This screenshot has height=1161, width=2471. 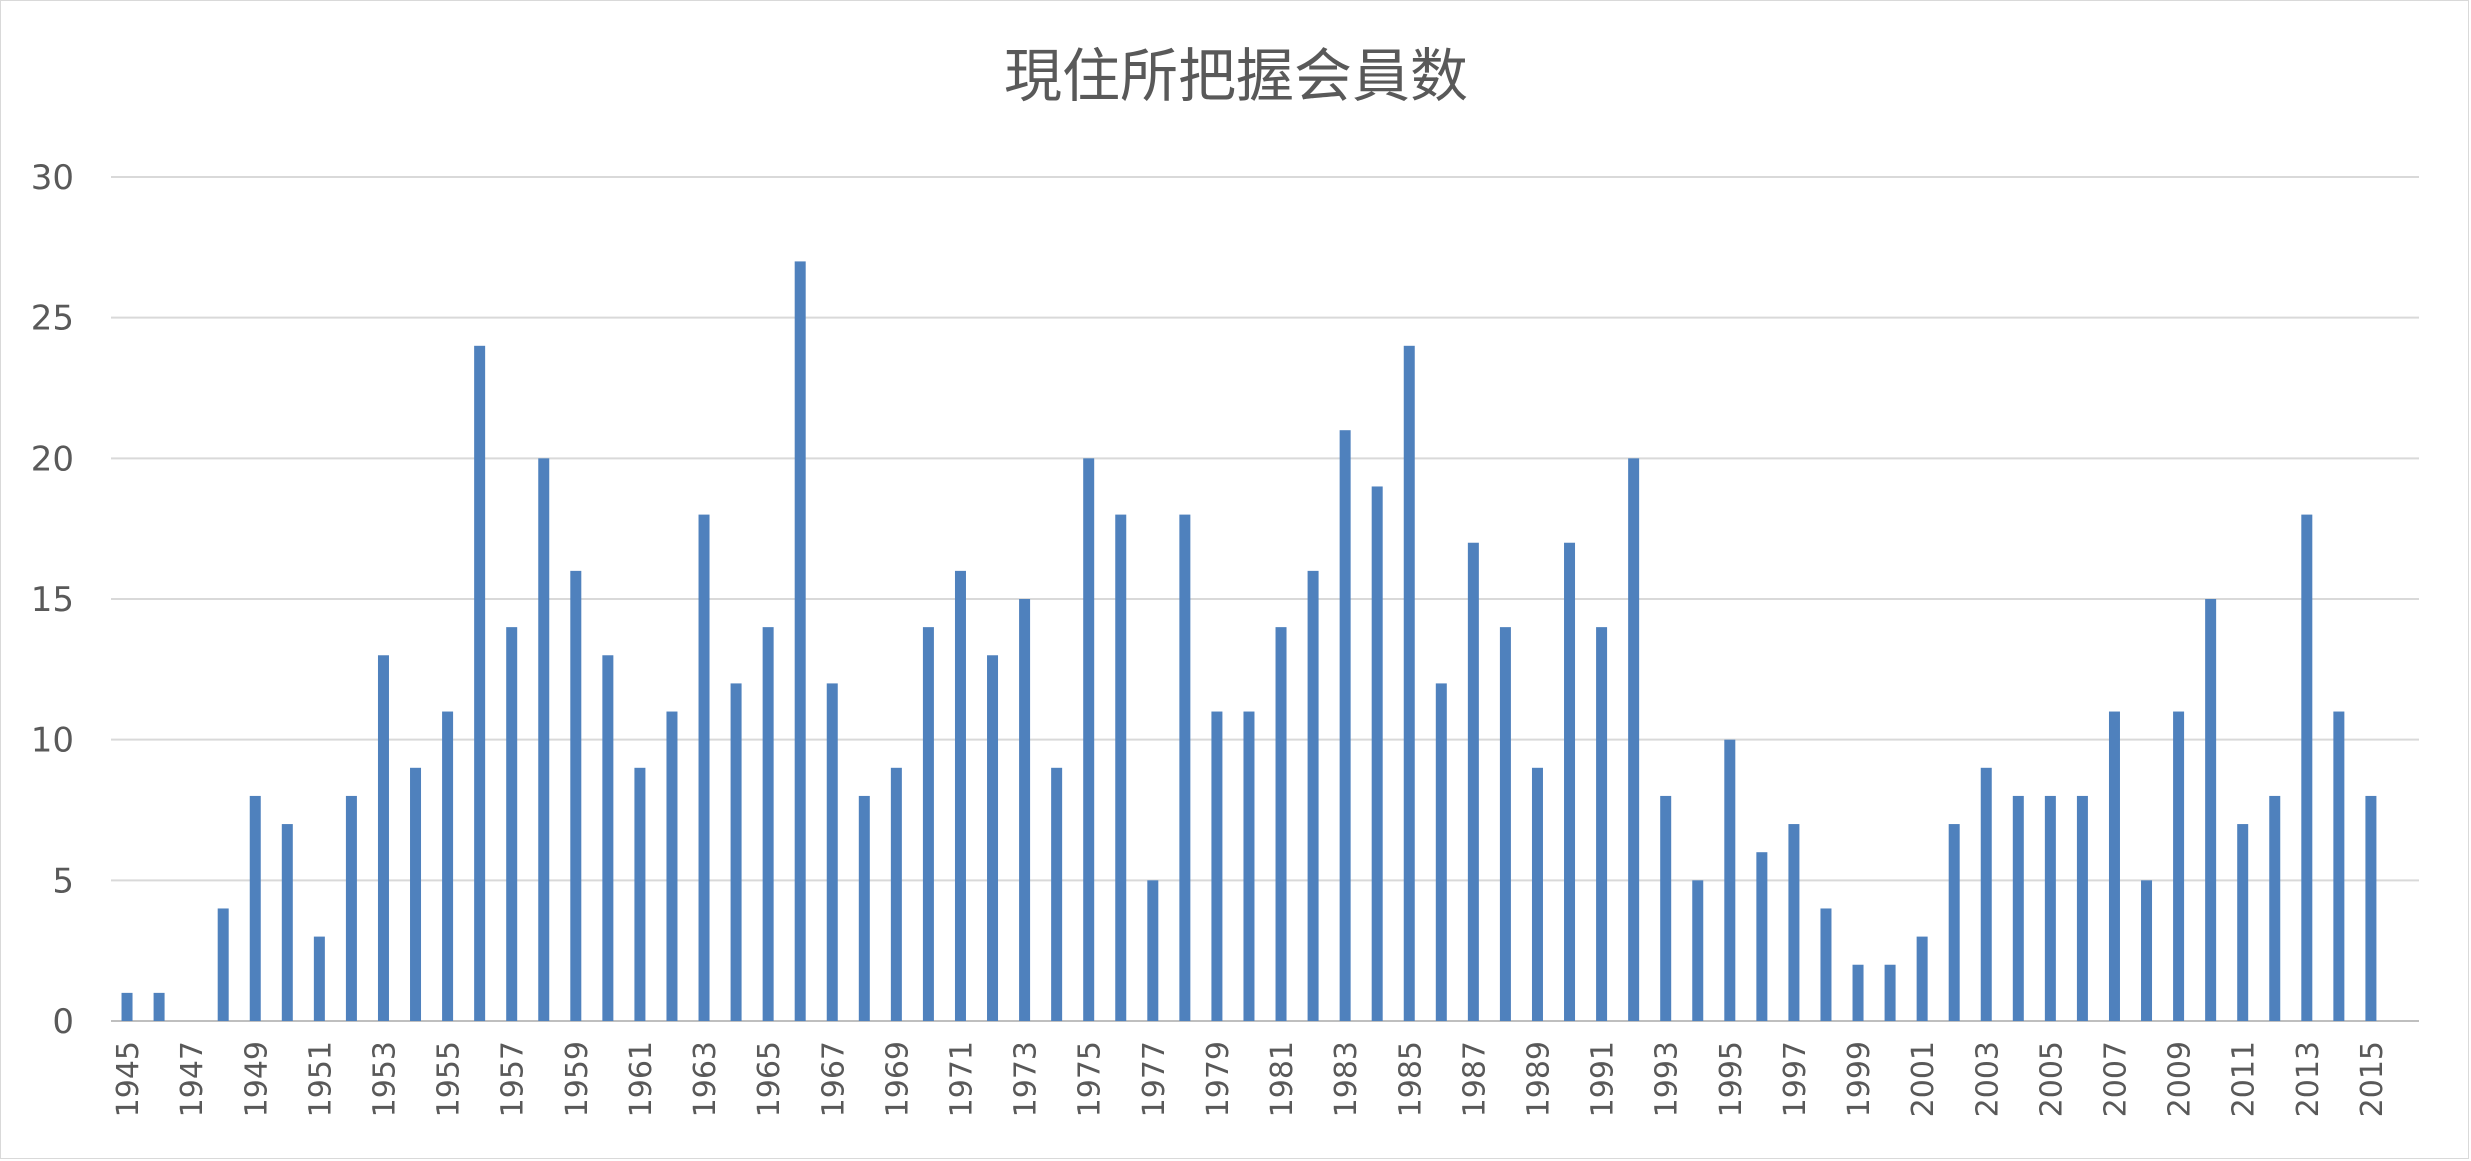 I want to click on bar-2015, so click(x=2371, y=908).